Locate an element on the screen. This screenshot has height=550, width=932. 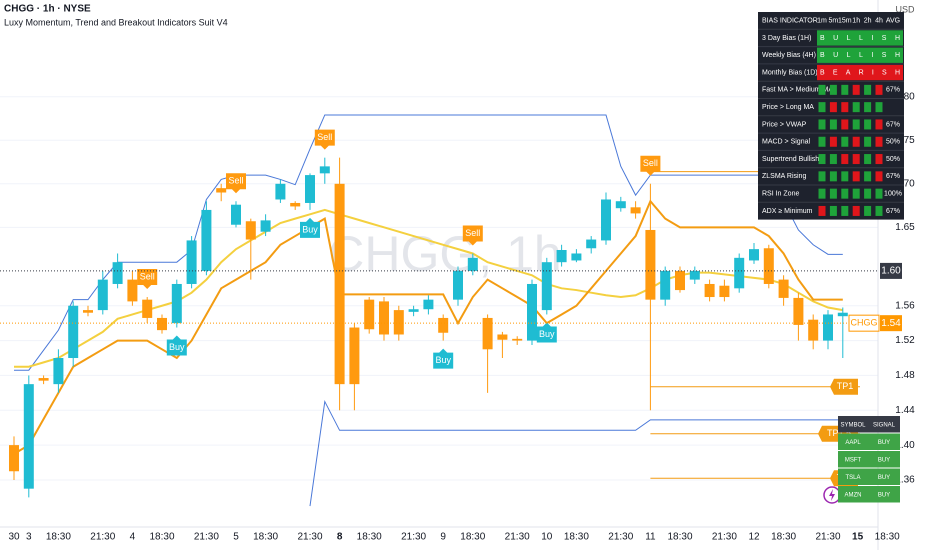
x-tick-label: 15 is located at coordinates (858, 537).